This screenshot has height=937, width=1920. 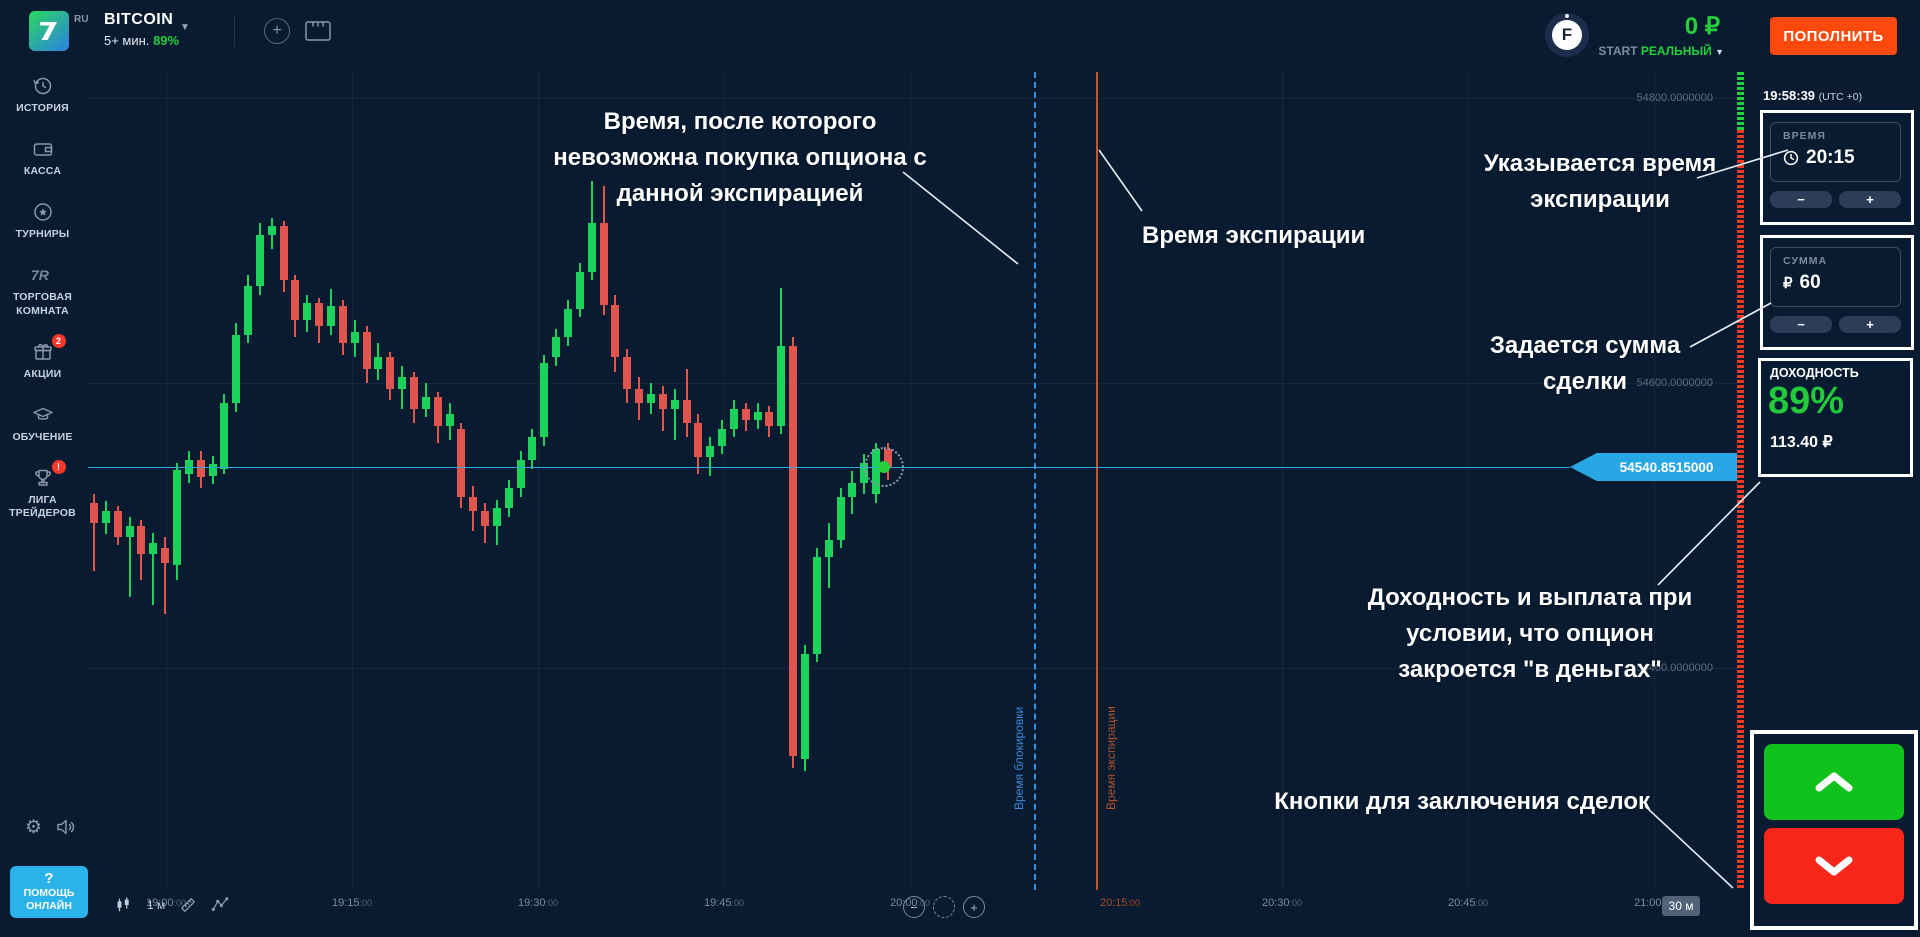 What do you see at coordinates (1120, 903) in the screenshot?
I see `expiry-time-label: 20:15:00` at bounding box center [1120, 903].